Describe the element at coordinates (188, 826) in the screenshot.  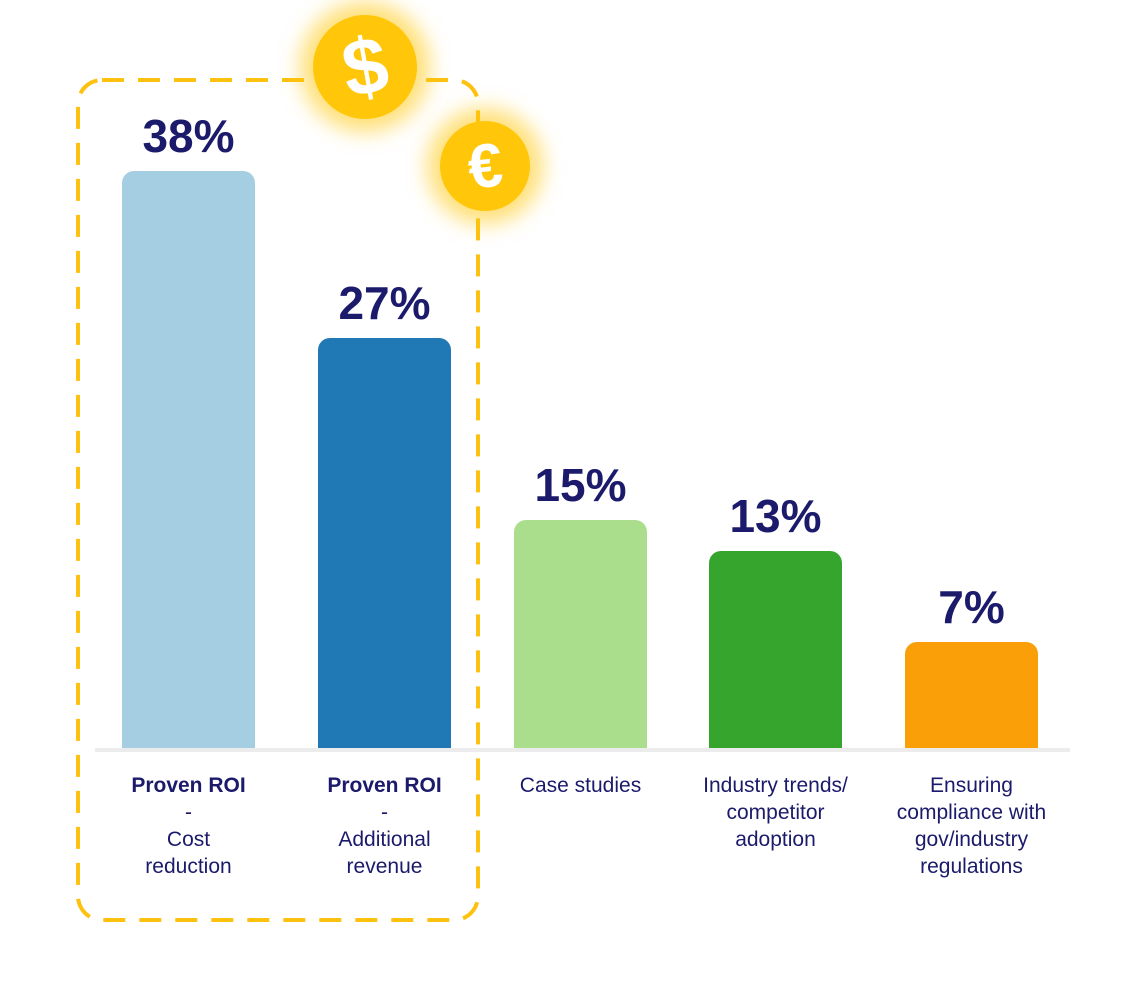
I see `bar-category-label: Proven ROI - Cost reduction` at that location.